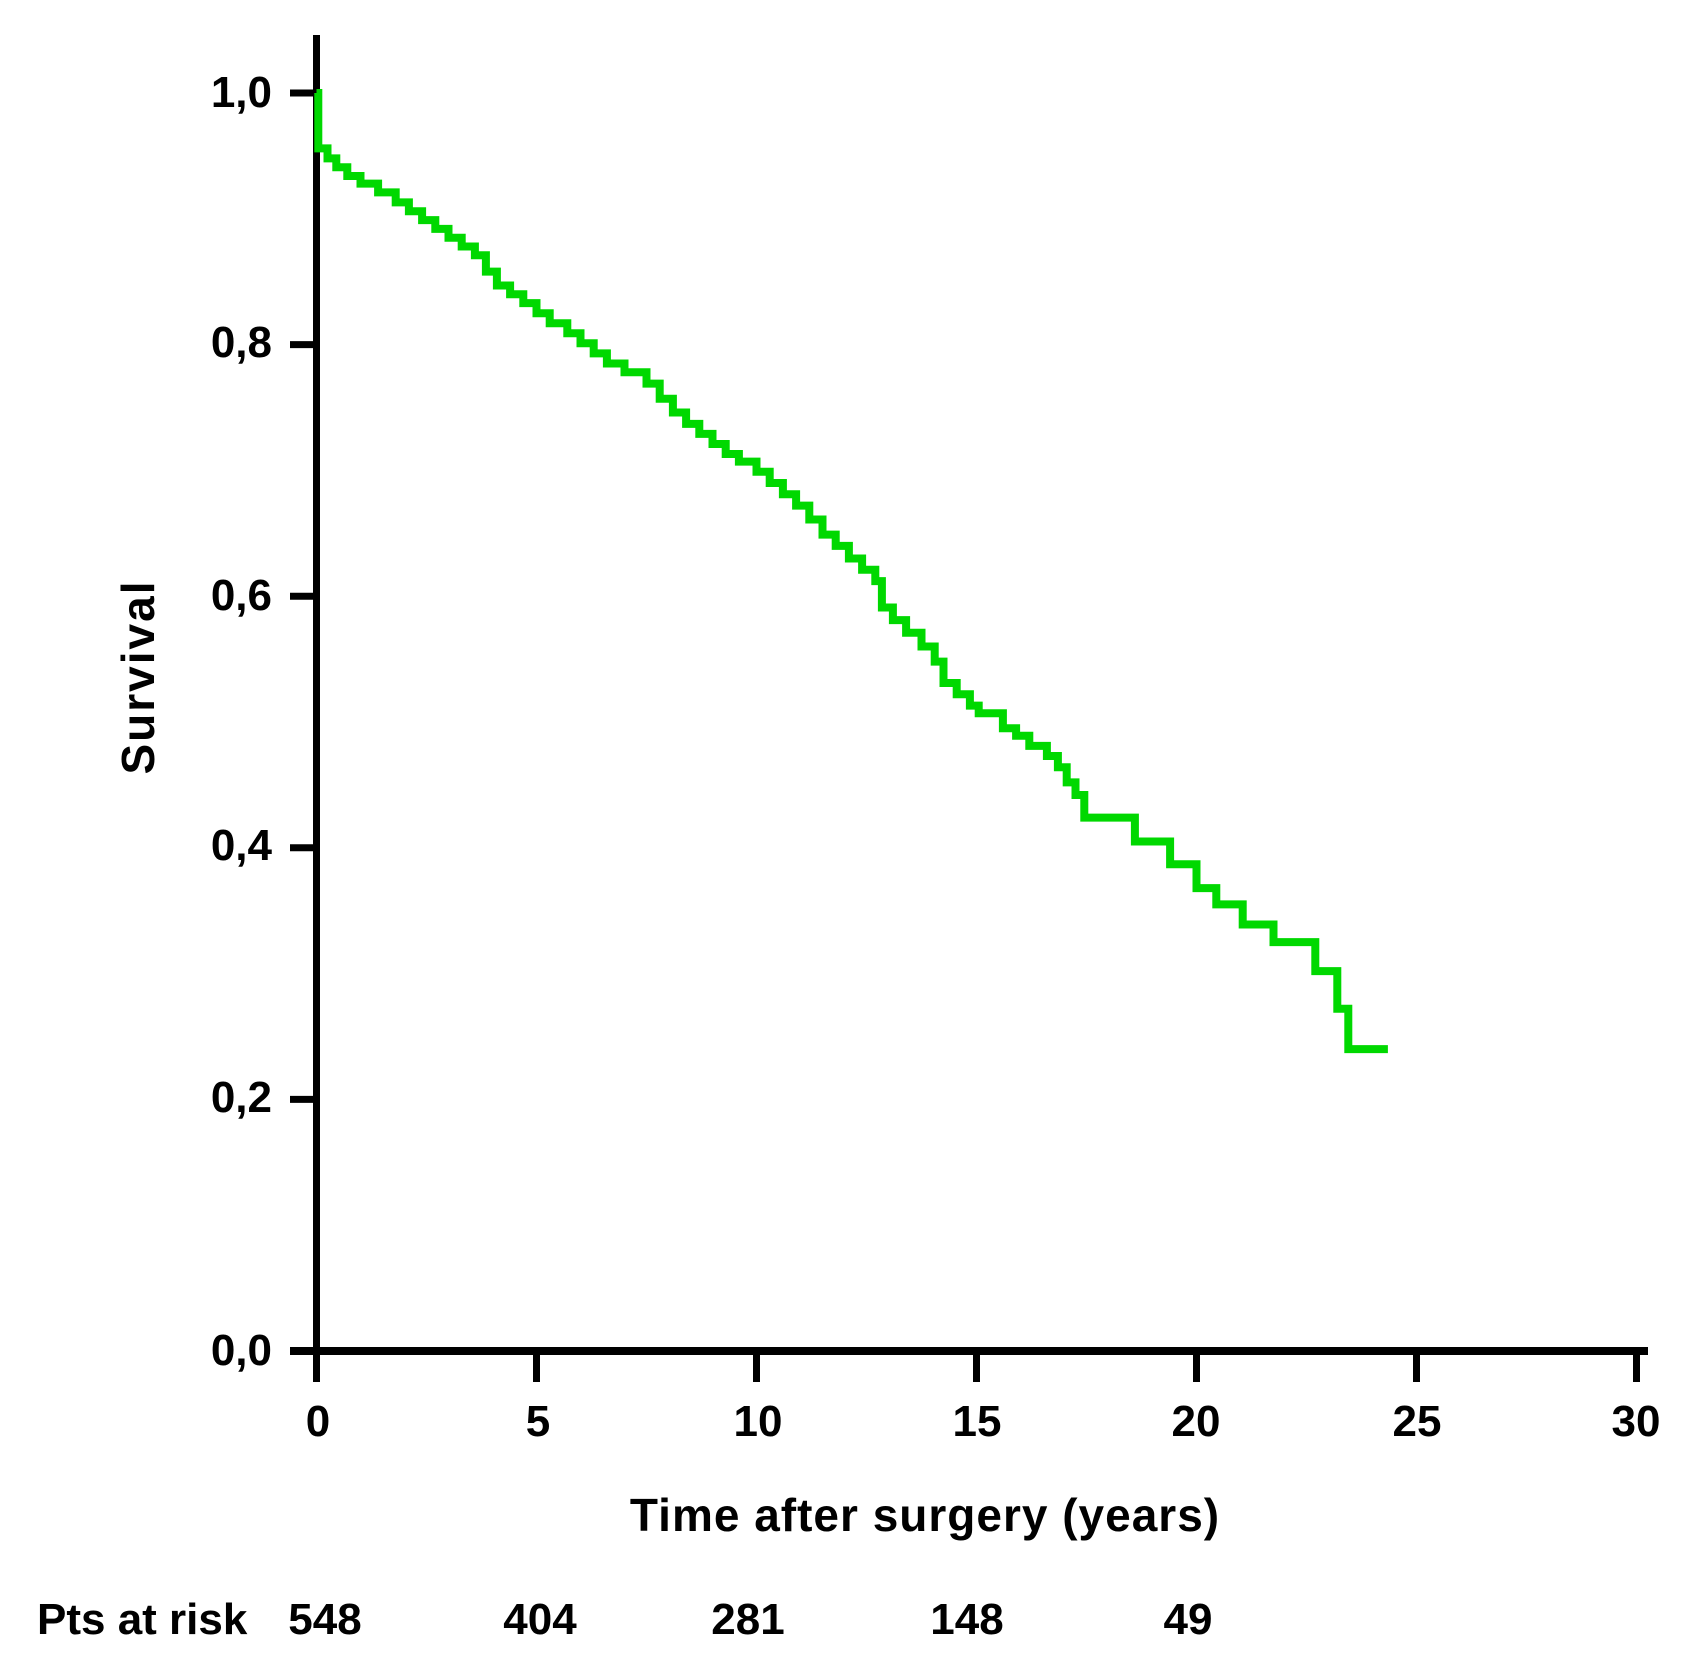 This screenshot has width=1684, height=1666. Describe the element at coordinates (758, 1421) in the screenshot. I see `x-tick-label: 10` at that location.